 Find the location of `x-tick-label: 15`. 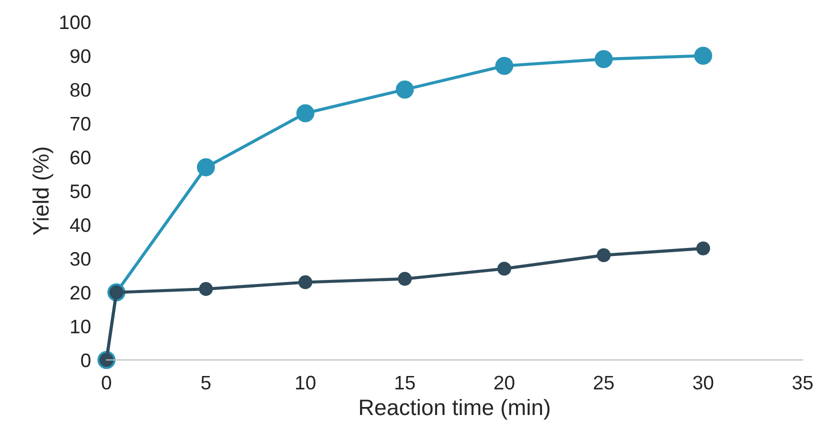

x-tick-label: 15 is located at coordinates (405, 383).